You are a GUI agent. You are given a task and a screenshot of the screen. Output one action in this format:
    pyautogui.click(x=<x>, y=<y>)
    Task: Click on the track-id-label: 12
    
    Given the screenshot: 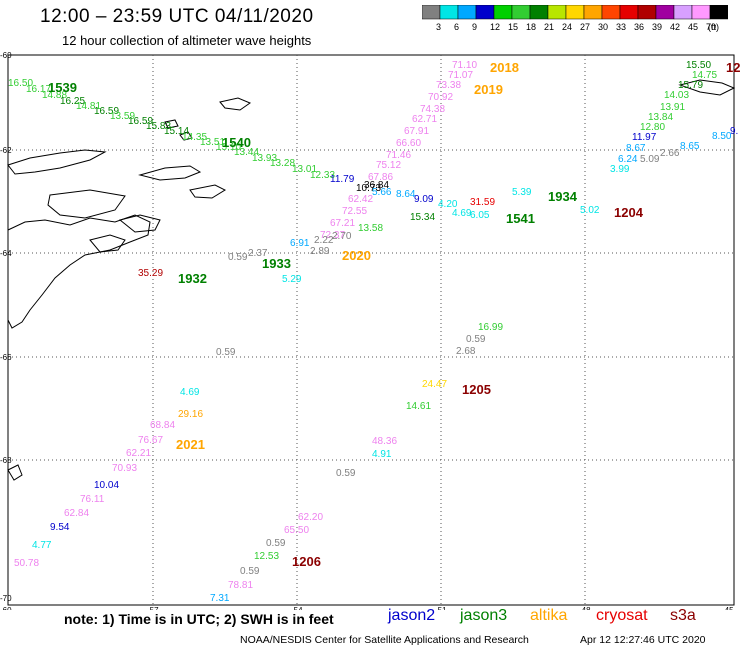 What is the action you would take?
    pyautogui.click(x=733, y=67)
    